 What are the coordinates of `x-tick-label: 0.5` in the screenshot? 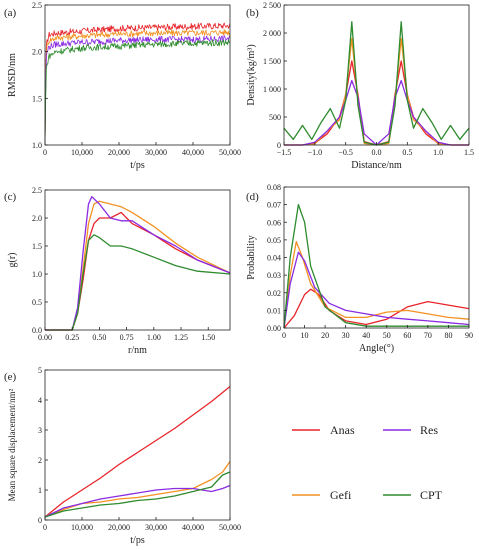 It's located at (407, 152).